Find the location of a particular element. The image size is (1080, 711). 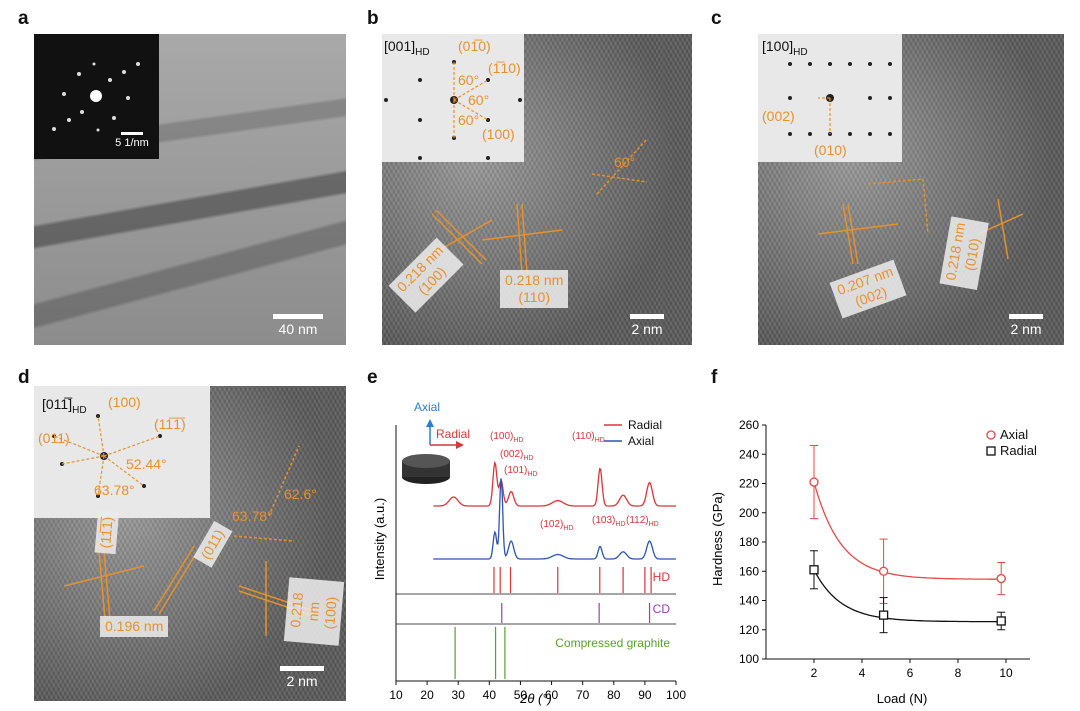

lattice-tag-b2: 0.218 nm (110) is located at coordinates (534, 289).